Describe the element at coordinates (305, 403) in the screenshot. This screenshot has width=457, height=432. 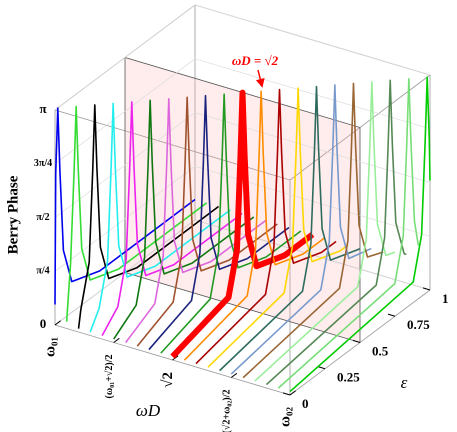
I see `y-tick-label: 0` at that location.